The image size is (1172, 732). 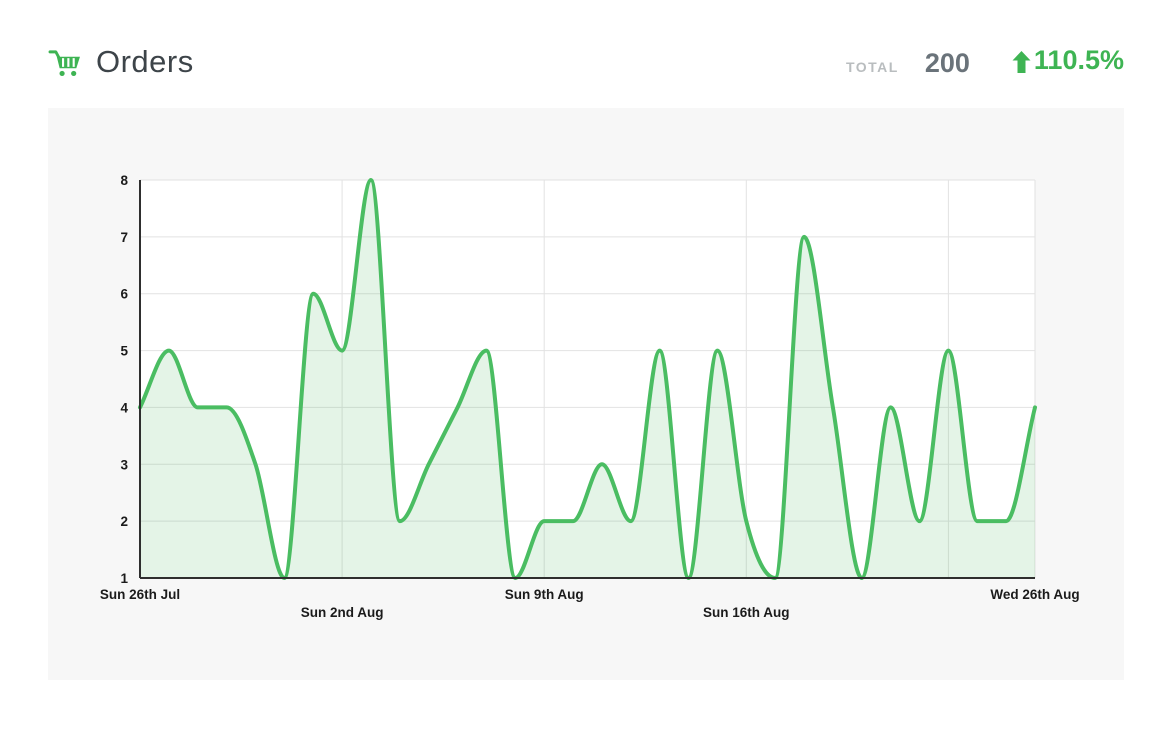 I want to click on x-tick-label: Sun 9th Aug, so click(x=544, y=594).